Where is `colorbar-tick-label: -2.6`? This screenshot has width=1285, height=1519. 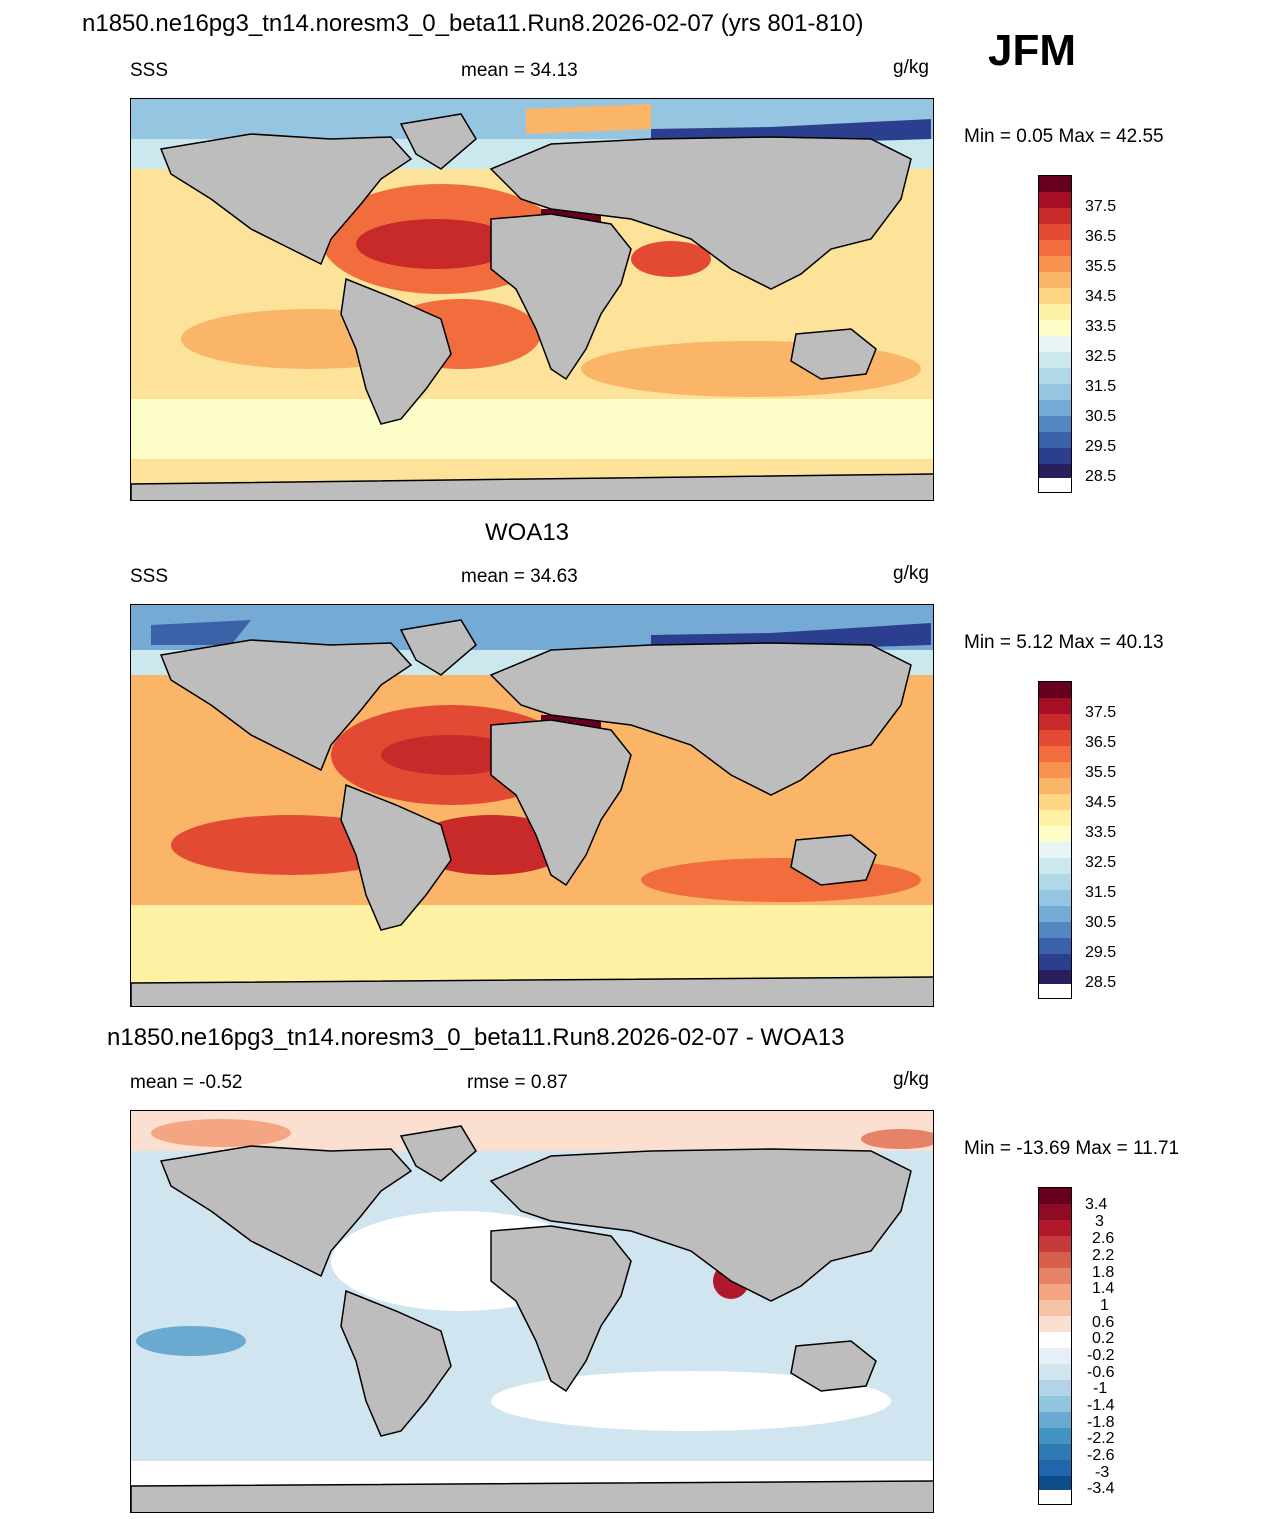 colorbar-tick-label: -2.6 is located at coordinates (1101, 1455).